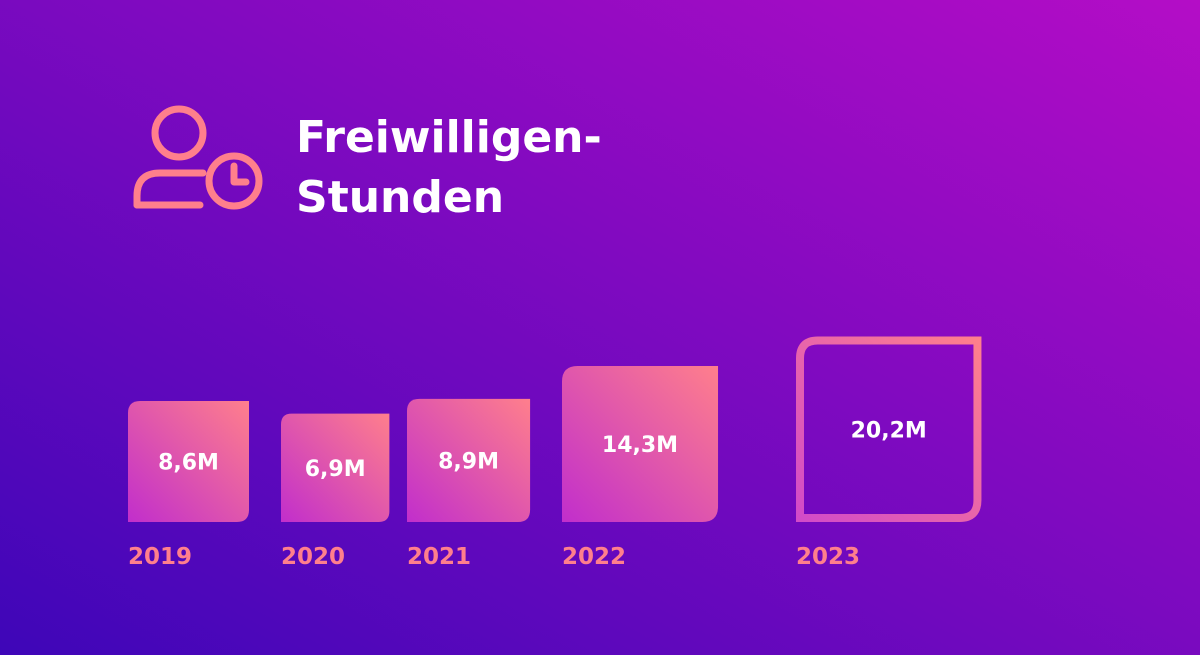 The width and height of the screenshot is (1200, 655). I want to click on clock-hands-icon, so click(240, 174).